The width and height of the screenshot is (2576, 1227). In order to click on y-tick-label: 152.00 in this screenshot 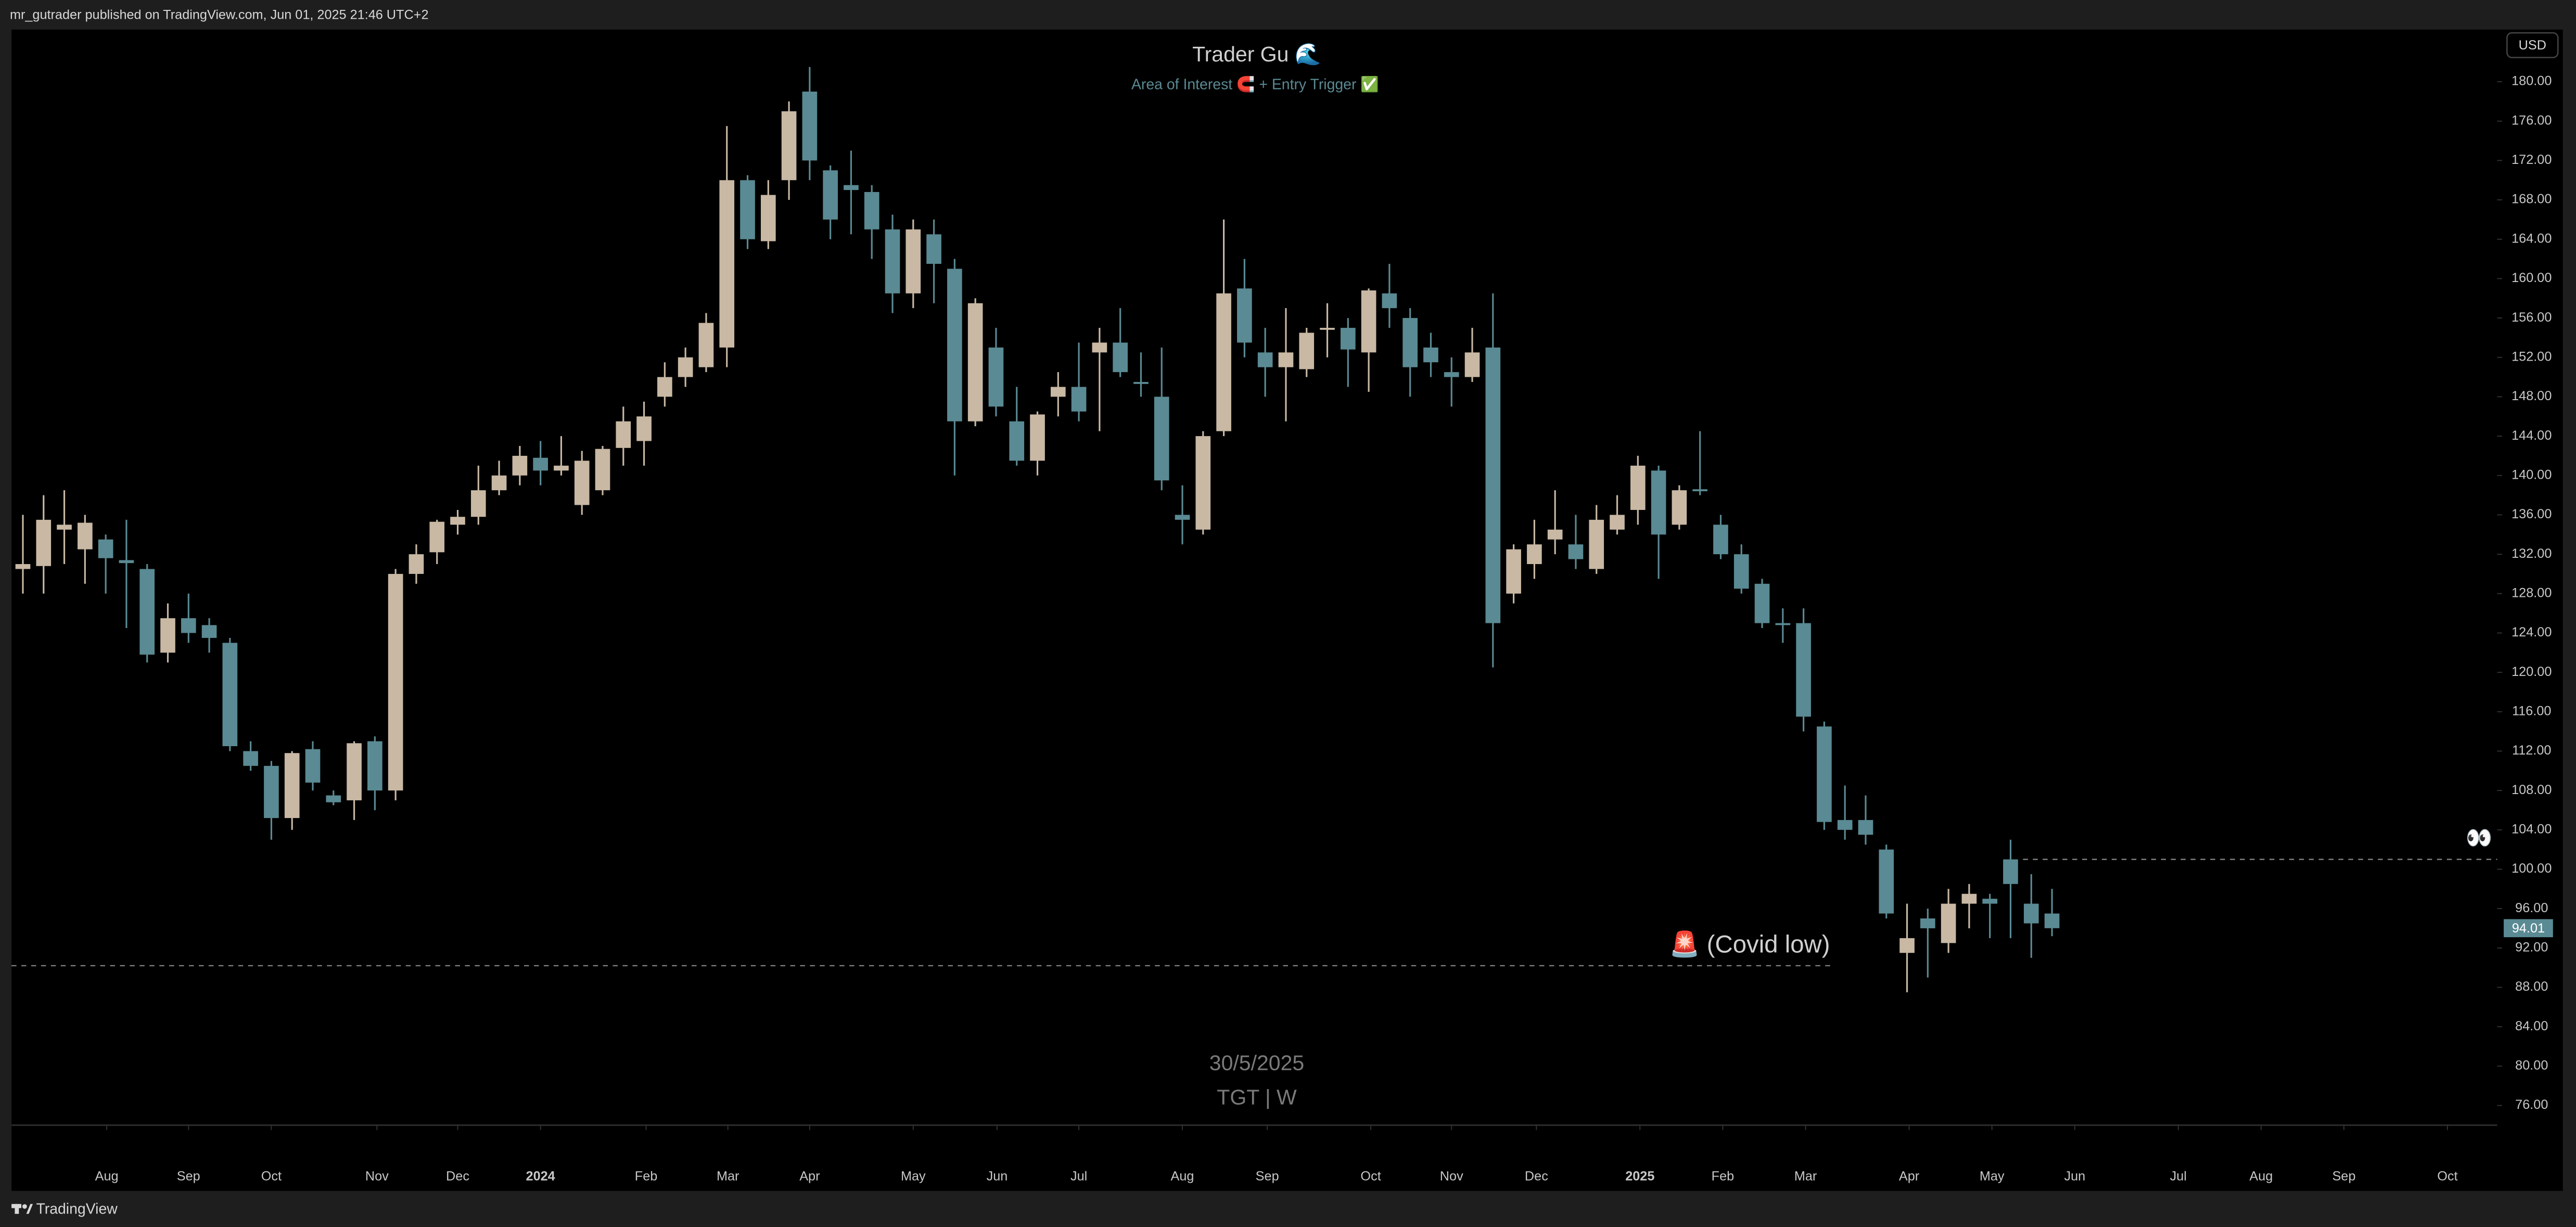, I will do `click(2531, 356)`.